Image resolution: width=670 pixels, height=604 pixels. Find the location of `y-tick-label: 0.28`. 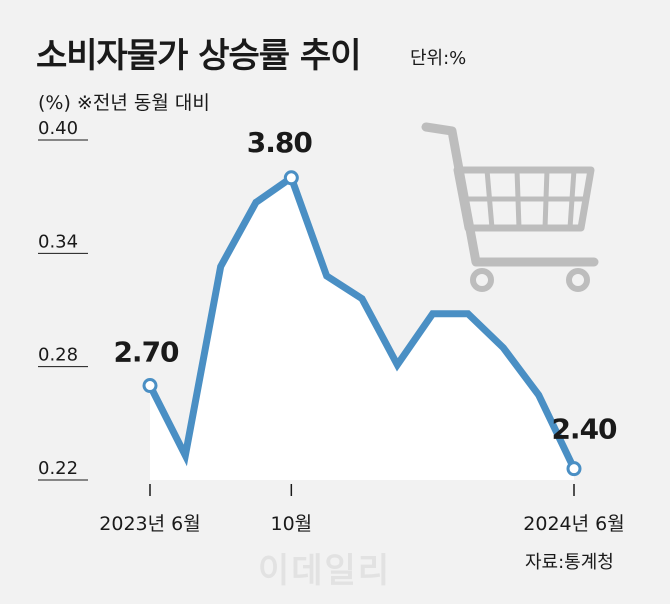

y-tick-label: 0.28 is located at coordinates (58, 355).